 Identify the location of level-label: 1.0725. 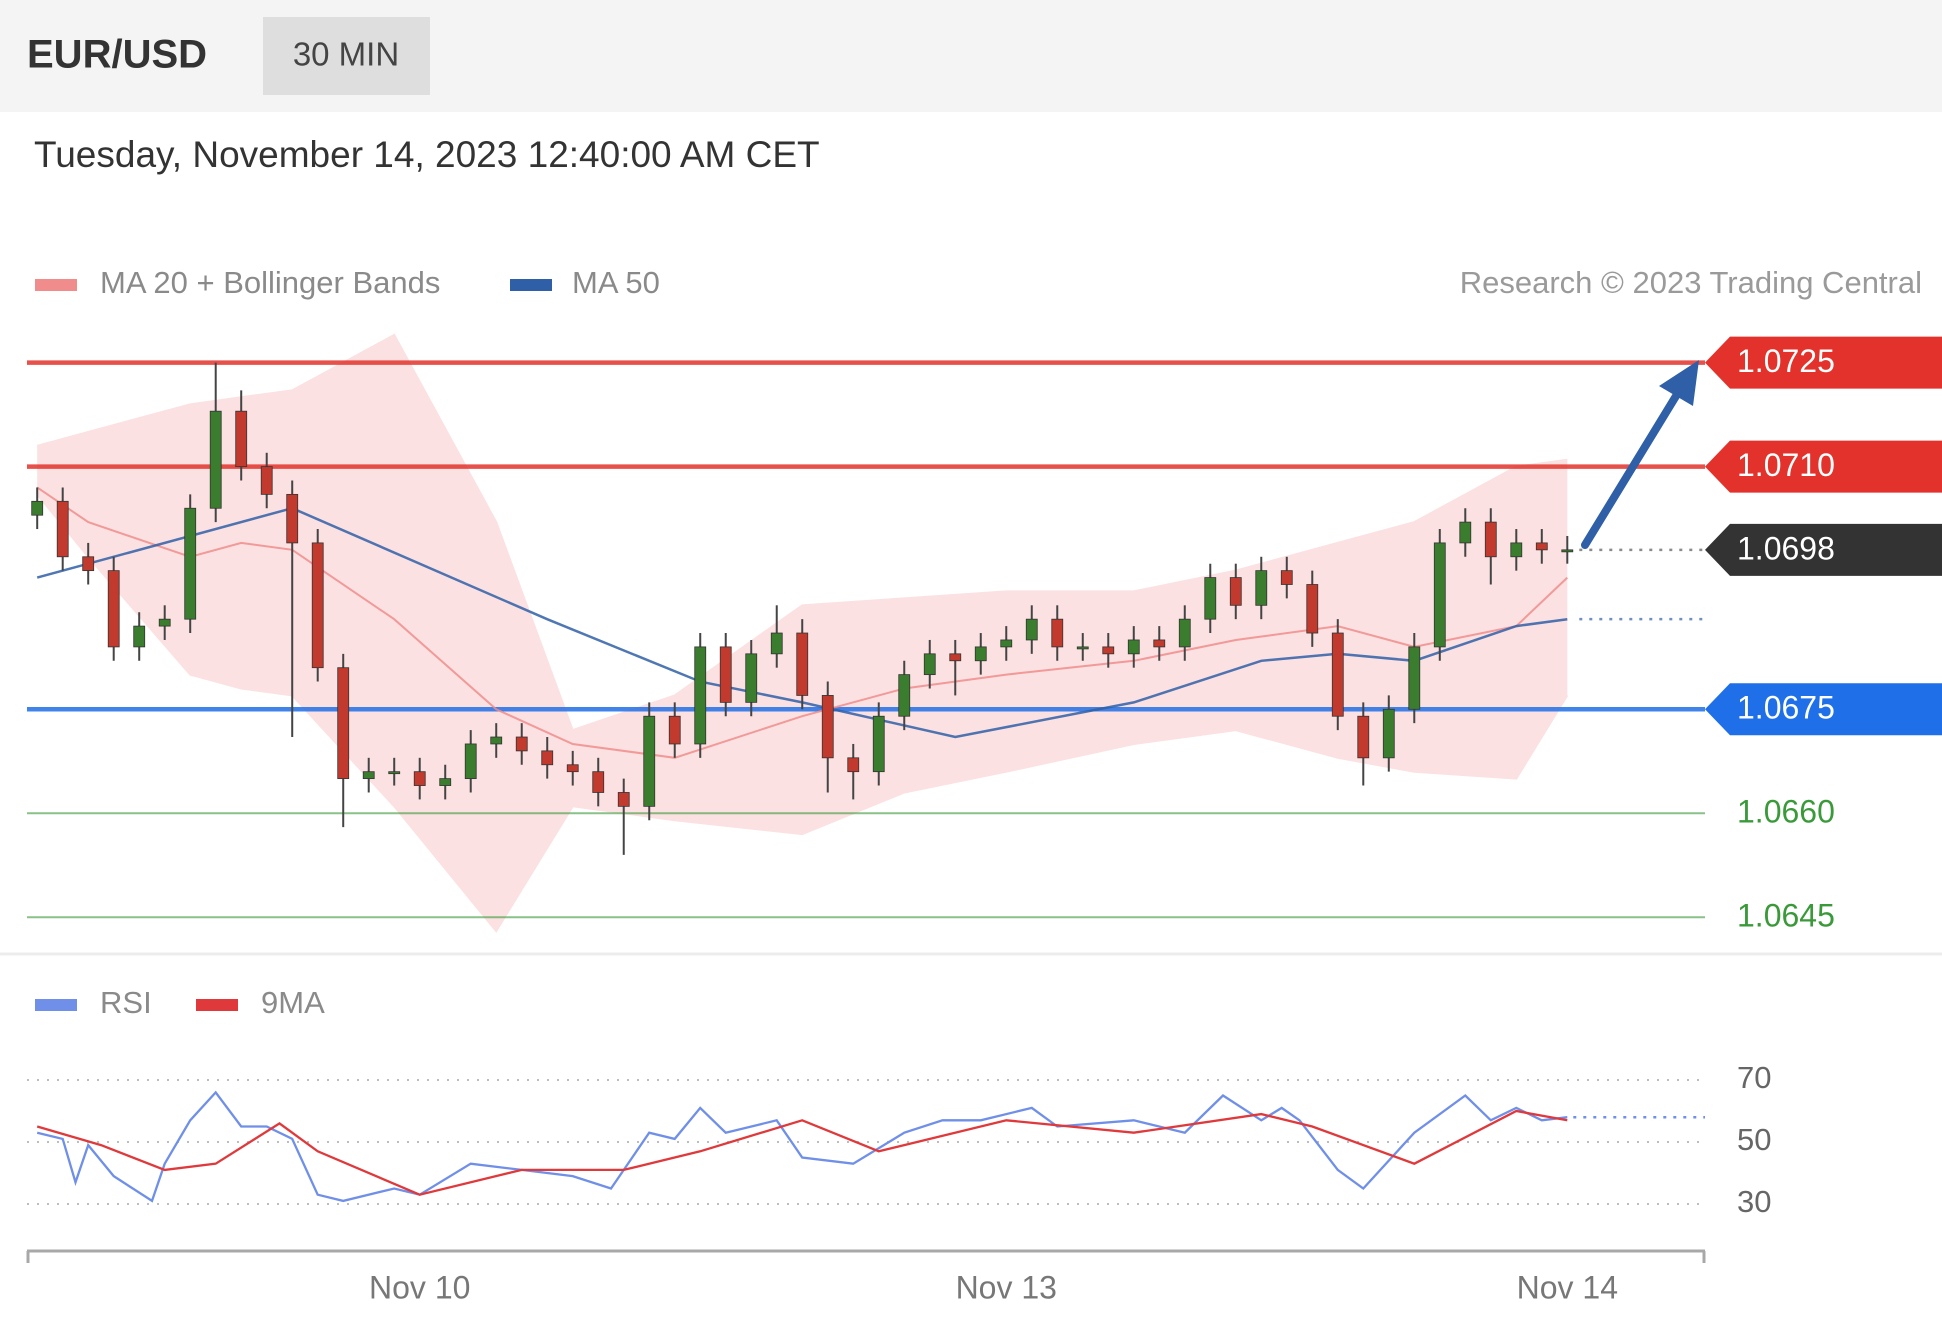
(1786, 361).